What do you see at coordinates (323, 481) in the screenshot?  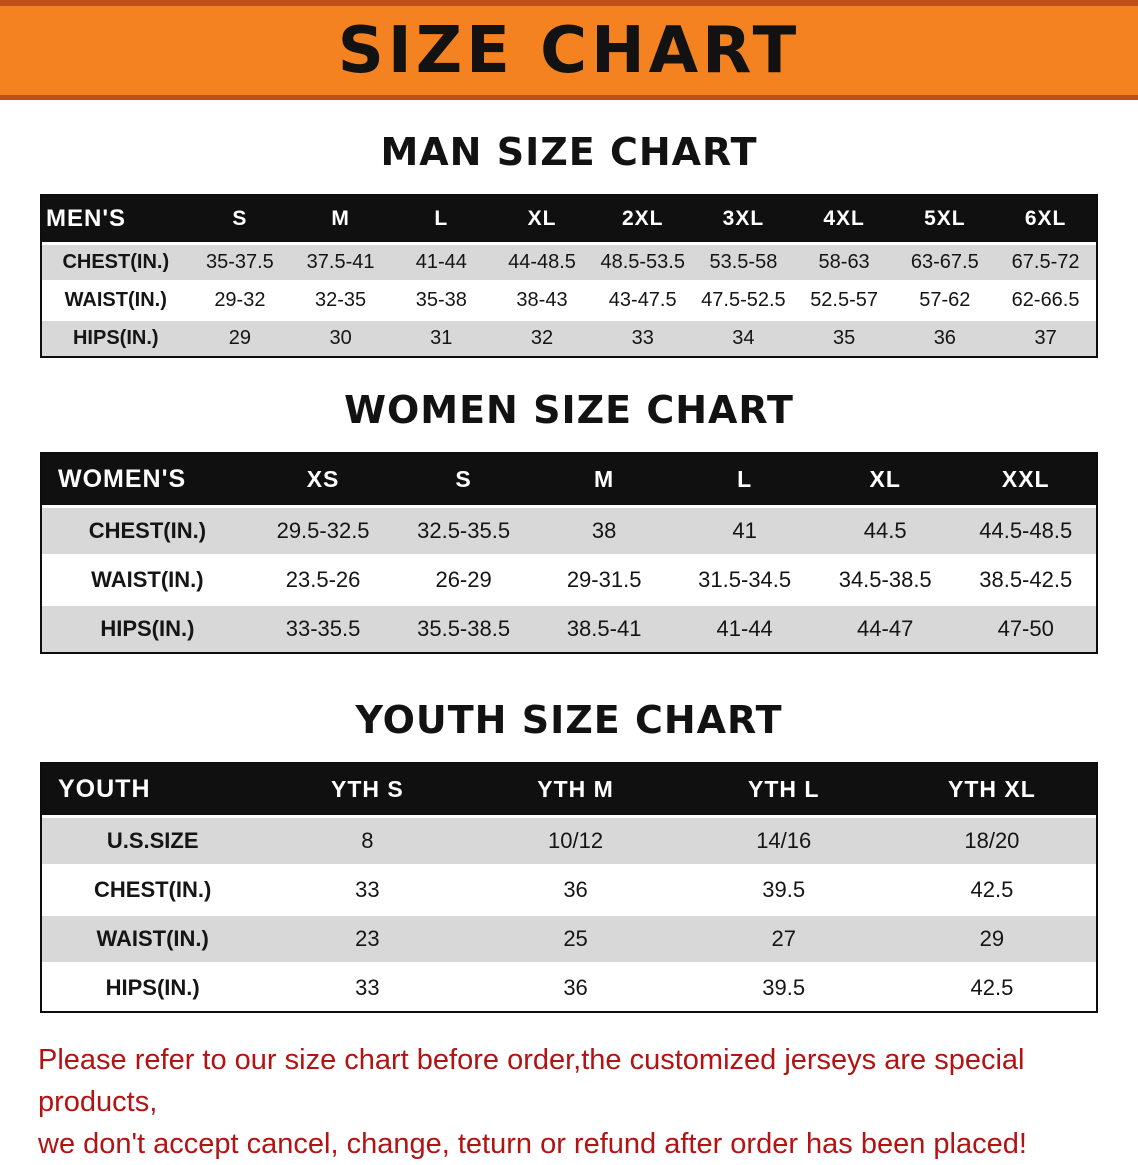 I see `size-column-header: XS` at bounding box center [323, 481].